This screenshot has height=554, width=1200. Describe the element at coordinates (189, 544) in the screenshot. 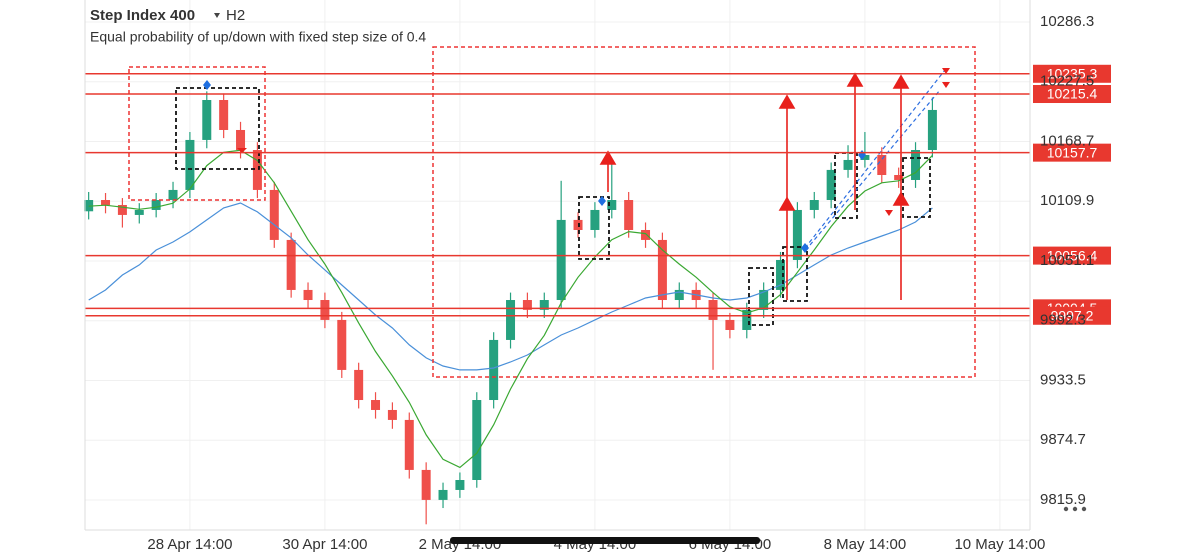

I see `x-tick-label: 28 Apr 14:00` at that location.